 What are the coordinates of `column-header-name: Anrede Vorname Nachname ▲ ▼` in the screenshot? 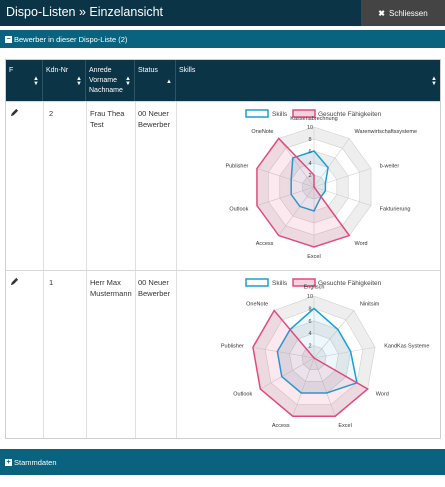 It's located at (110, 80).